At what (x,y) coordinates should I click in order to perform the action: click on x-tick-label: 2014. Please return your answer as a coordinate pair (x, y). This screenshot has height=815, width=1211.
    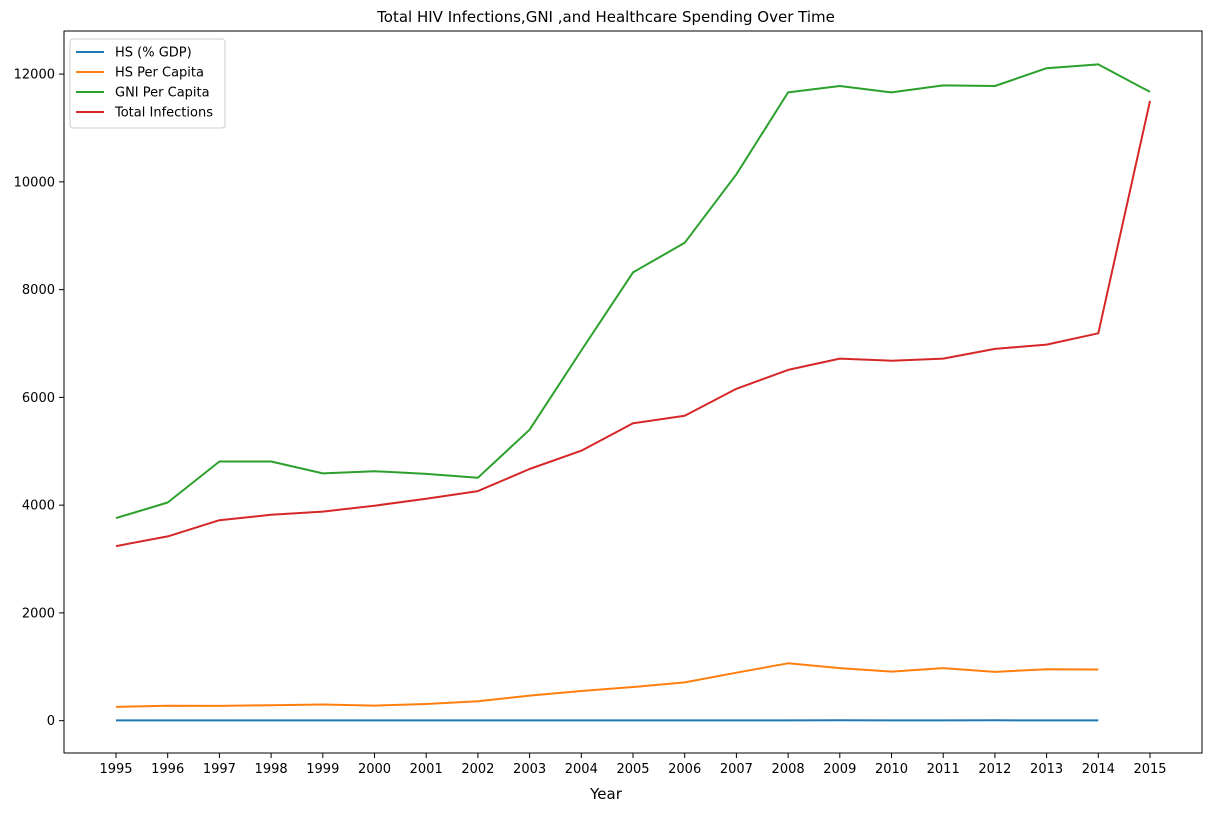
    Looking at the image, I should click on (1098, 769).